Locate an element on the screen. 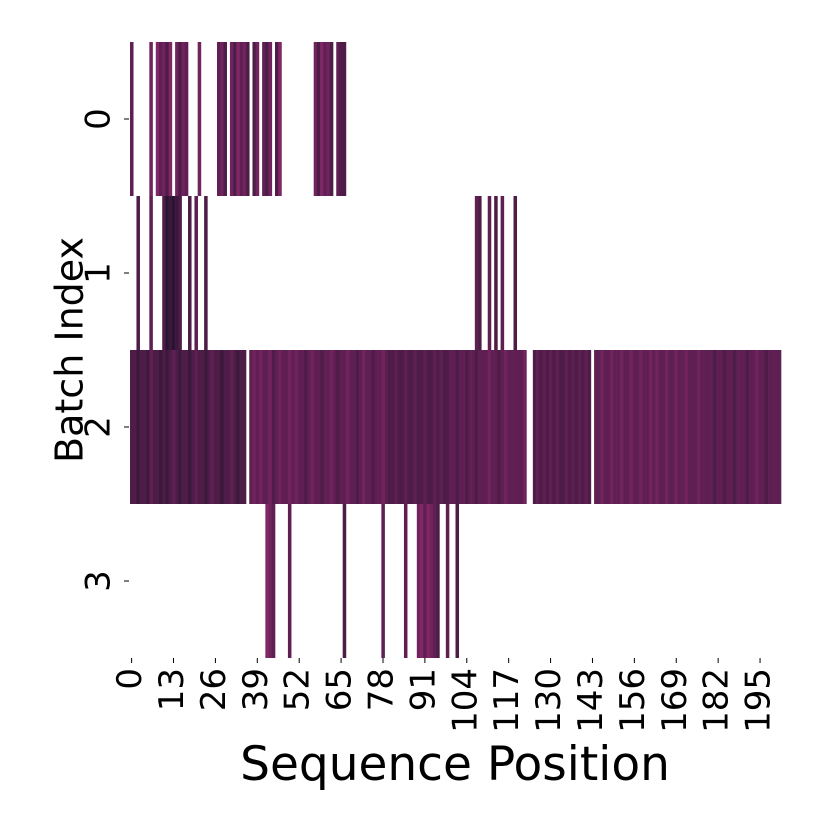  x-tick-label: 104 is located at coordinates (465, 700).